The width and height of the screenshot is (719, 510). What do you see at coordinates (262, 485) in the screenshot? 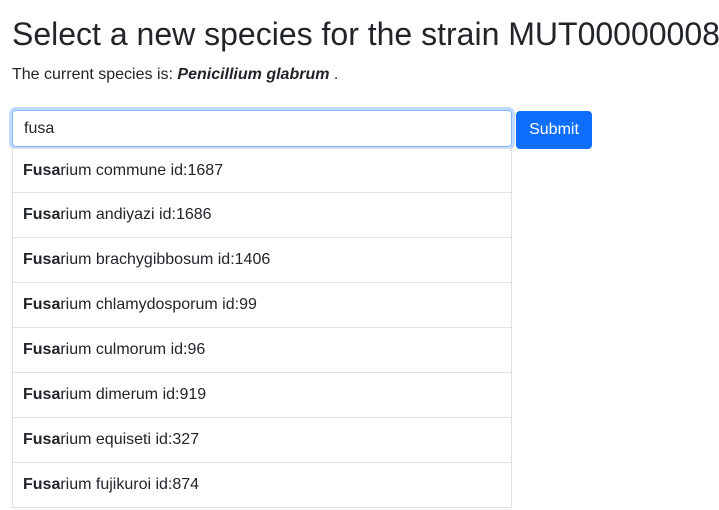
I see `suggestion-item: Fusa rium fujikuroi id:874` at bounding box center [262, 485].